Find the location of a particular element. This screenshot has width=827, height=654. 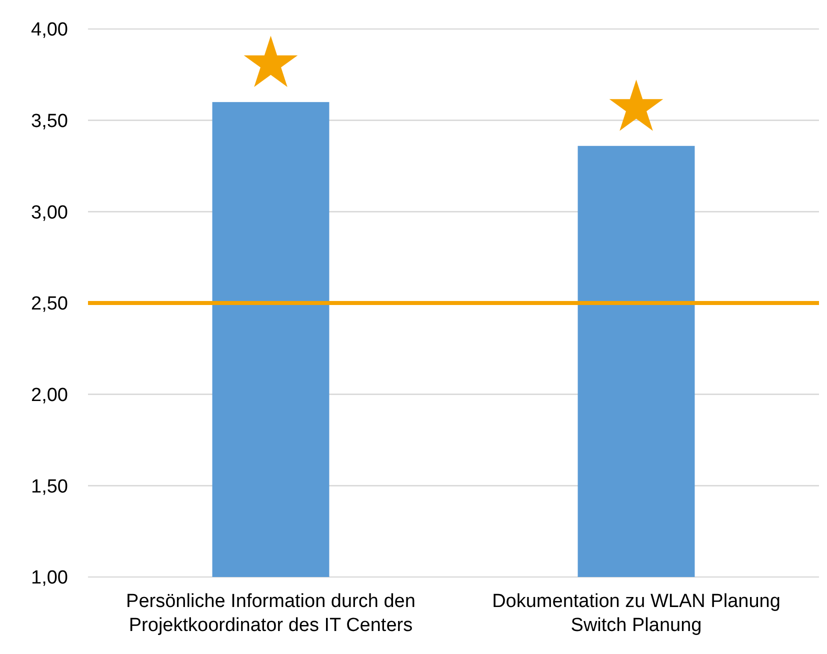

x-tick-label: Persönliche Information durch den Projektkoordinator des IT Centers is located at coordinates (271, 613).